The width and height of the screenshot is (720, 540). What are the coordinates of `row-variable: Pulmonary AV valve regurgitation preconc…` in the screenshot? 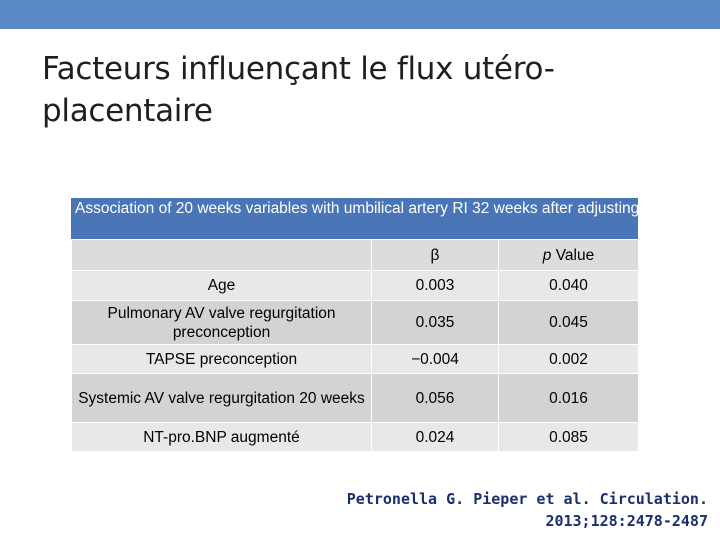 It's located at (221, 322).